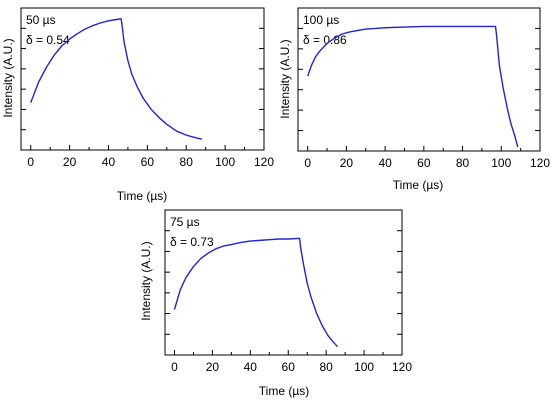  I want to click on pulse-width-annotation: 50 µs, so click(41, 20).